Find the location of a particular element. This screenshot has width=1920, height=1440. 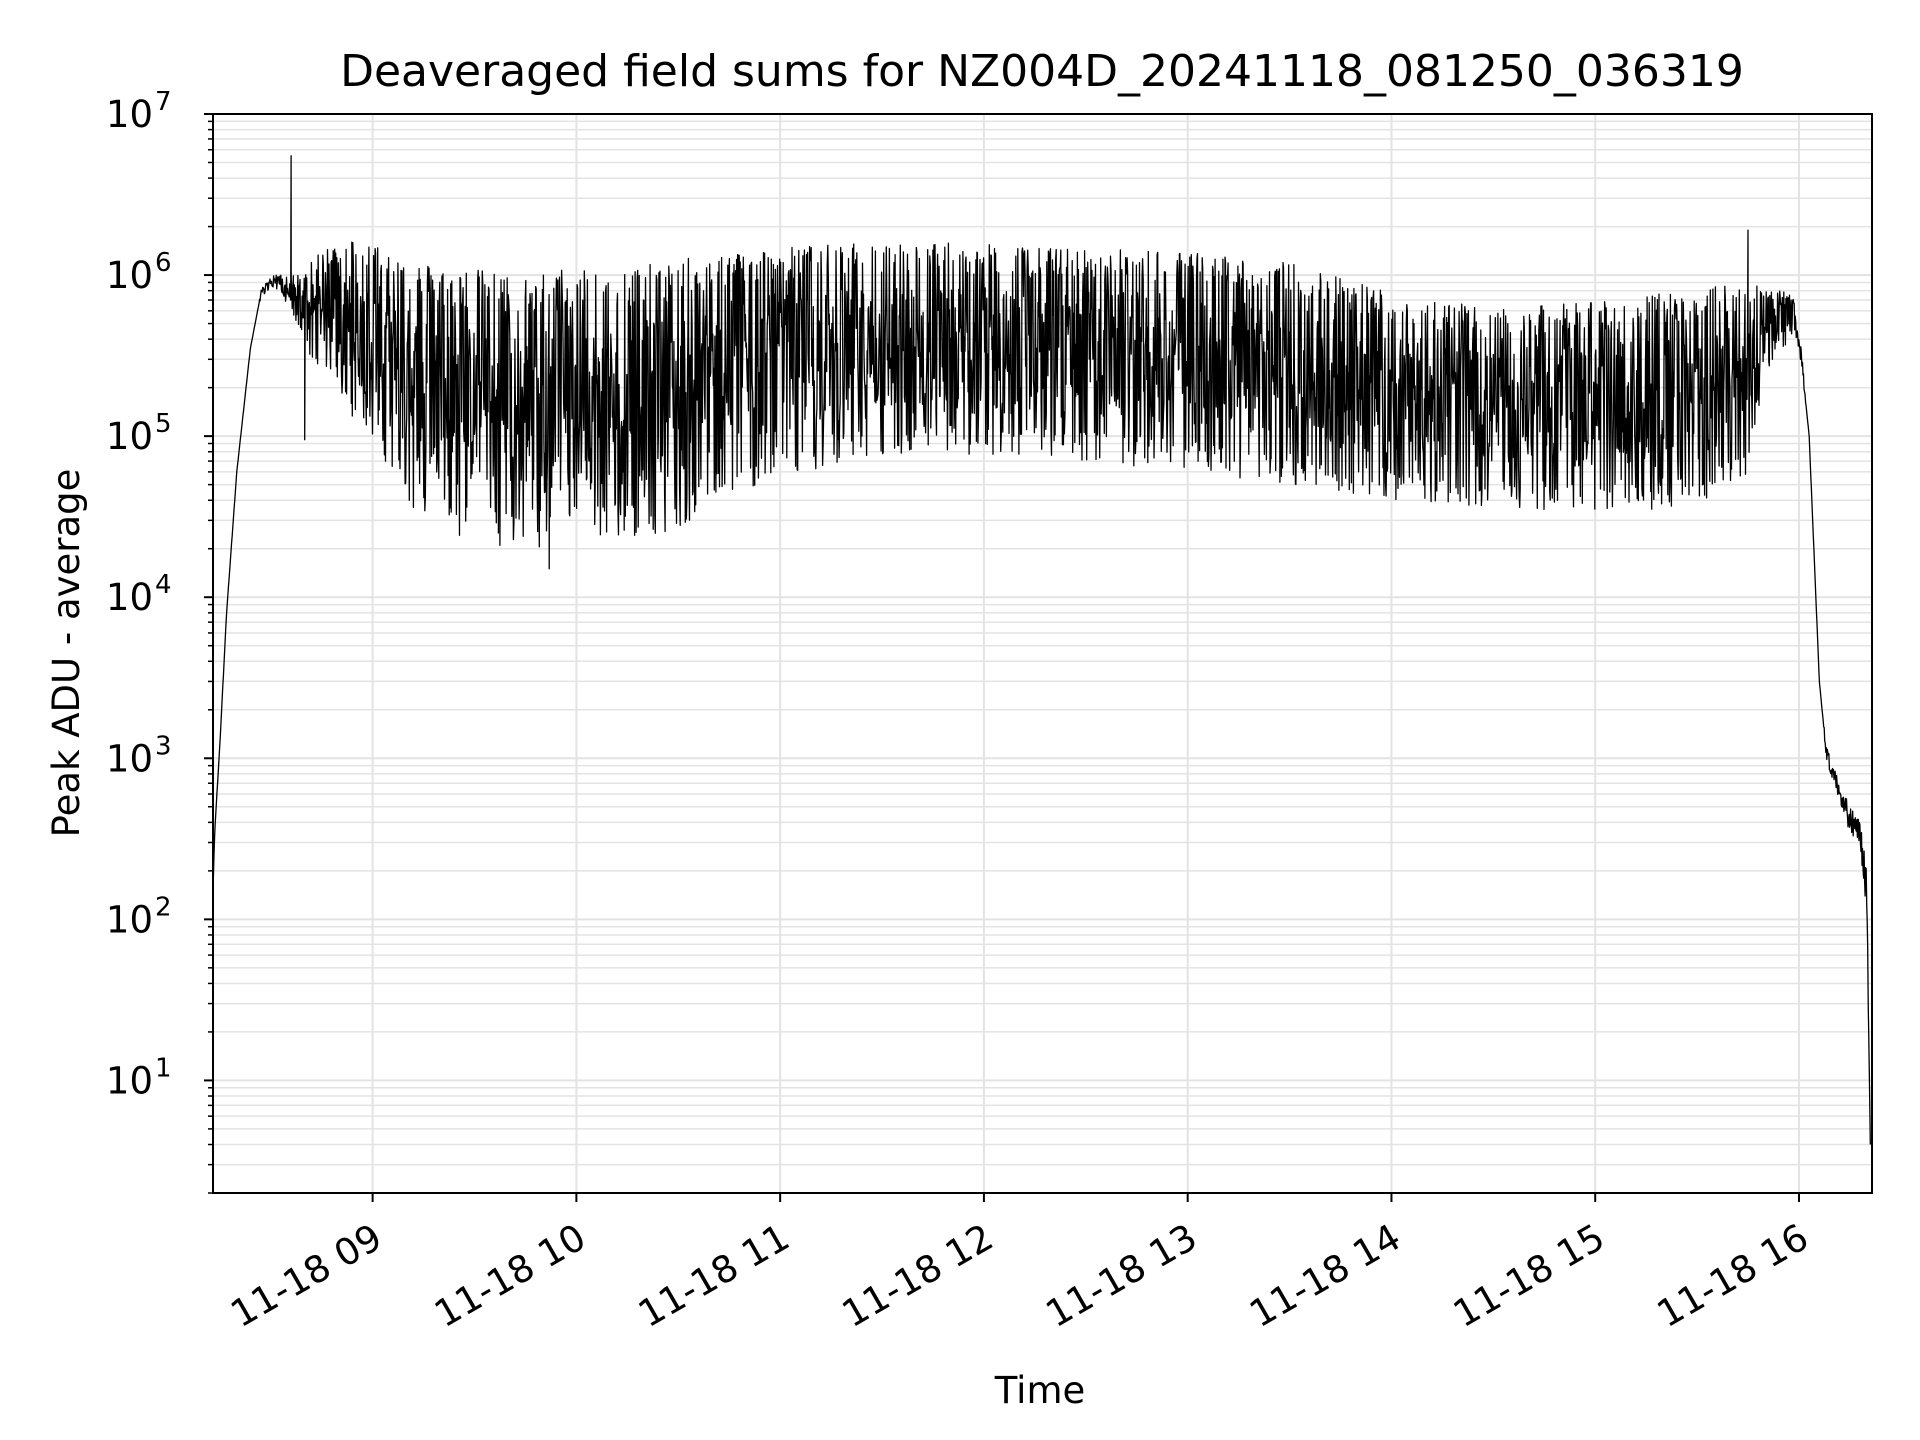

y-tick-exponent: 6 is located at coordinates (163, 263).